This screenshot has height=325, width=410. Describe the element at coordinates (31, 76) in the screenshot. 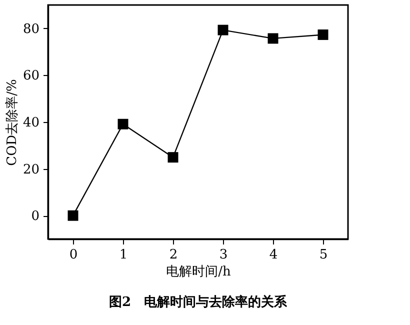

I see `y-tick-label: 60` at that location.